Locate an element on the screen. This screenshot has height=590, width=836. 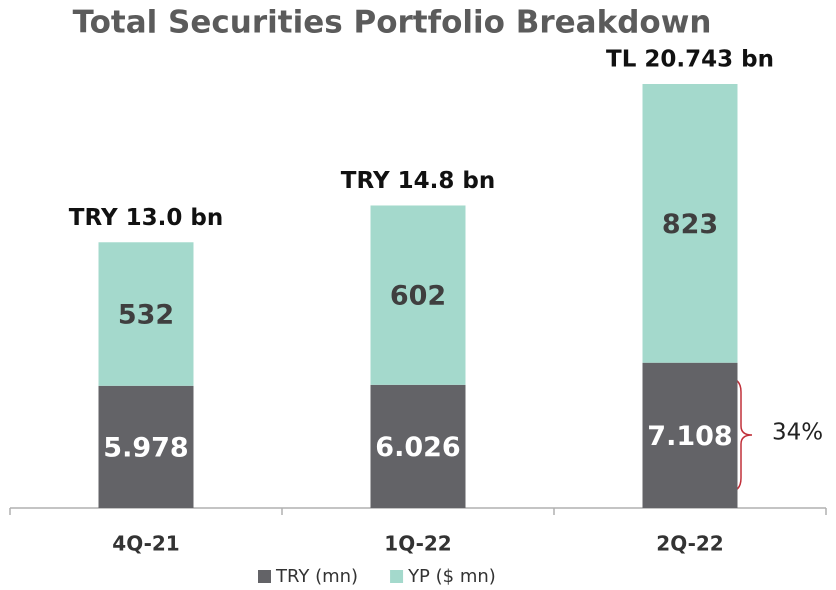
chart-title: Total Securities Portfolio Breakdown is located at coordinates (392, 23).